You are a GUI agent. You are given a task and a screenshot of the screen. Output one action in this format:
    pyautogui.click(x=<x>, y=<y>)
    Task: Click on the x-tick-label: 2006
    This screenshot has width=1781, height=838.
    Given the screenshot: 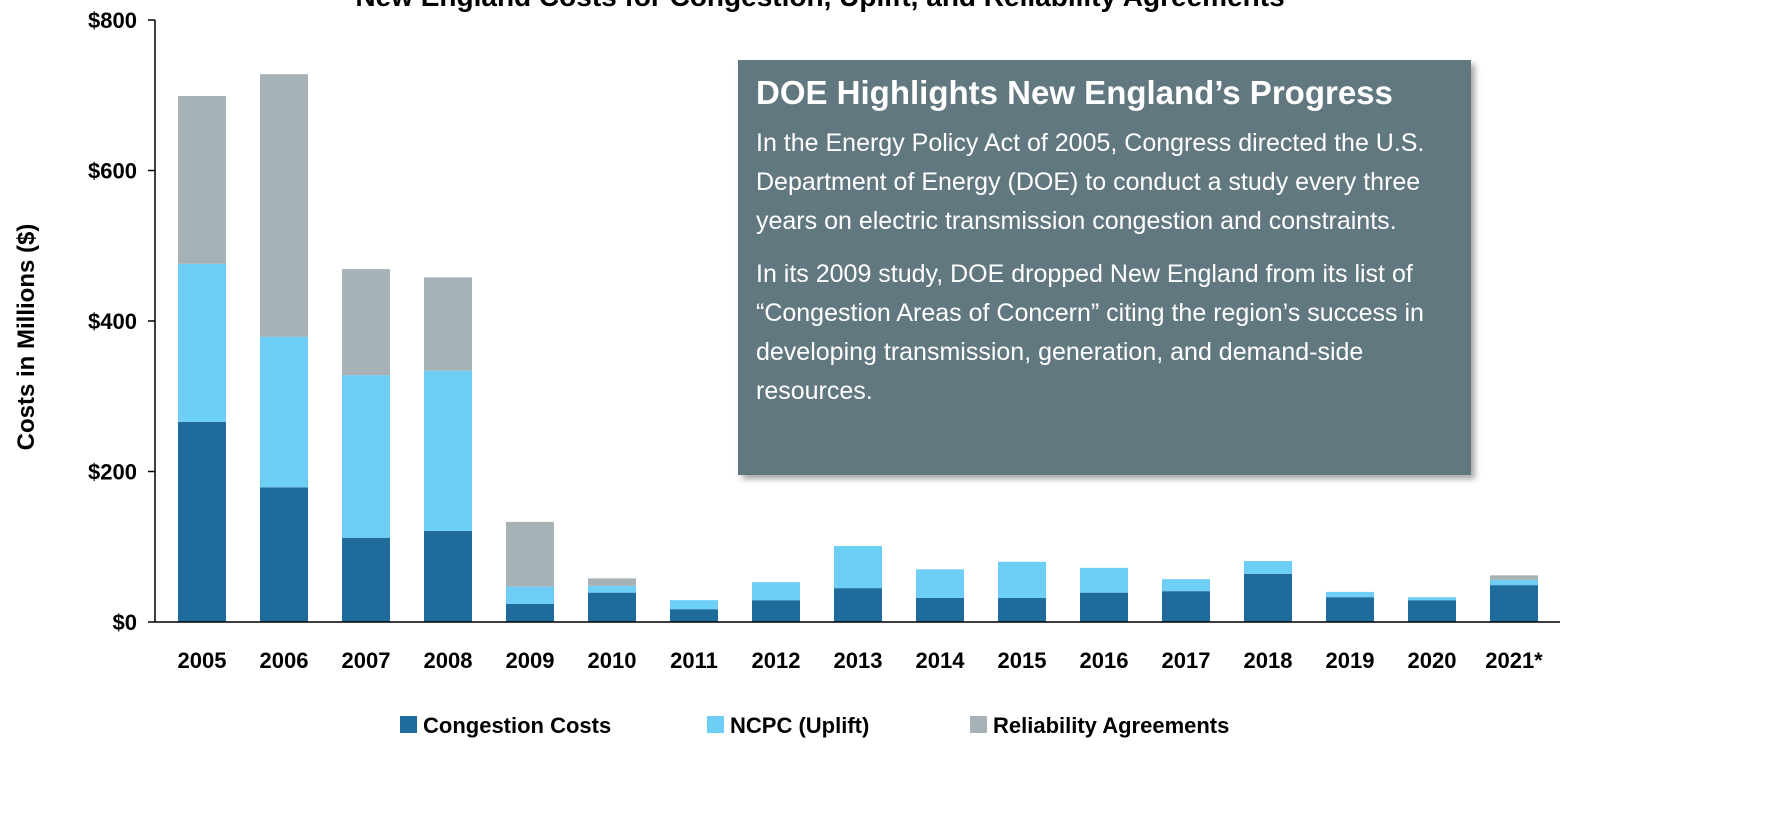 What is the action you would take?
    pyautogui.click(x=284, y=660)
    